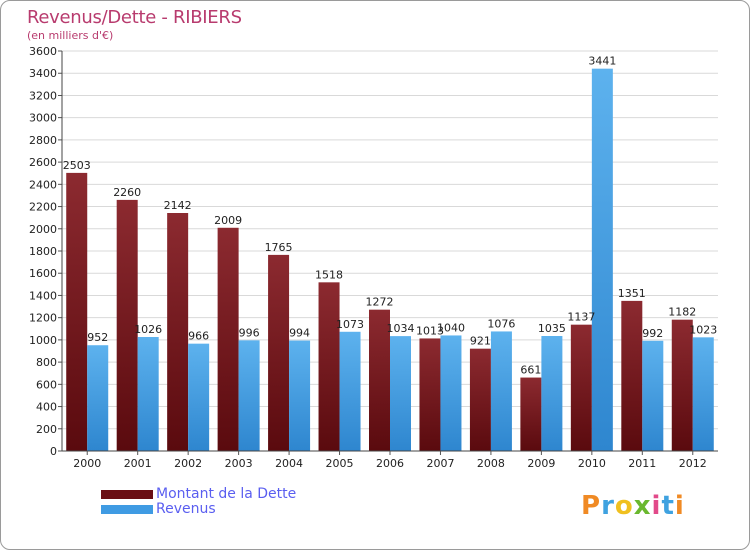  Describe the element at coordinates (682, 312) in the screenshot. I see `data-label-dette: 1182` at that location.